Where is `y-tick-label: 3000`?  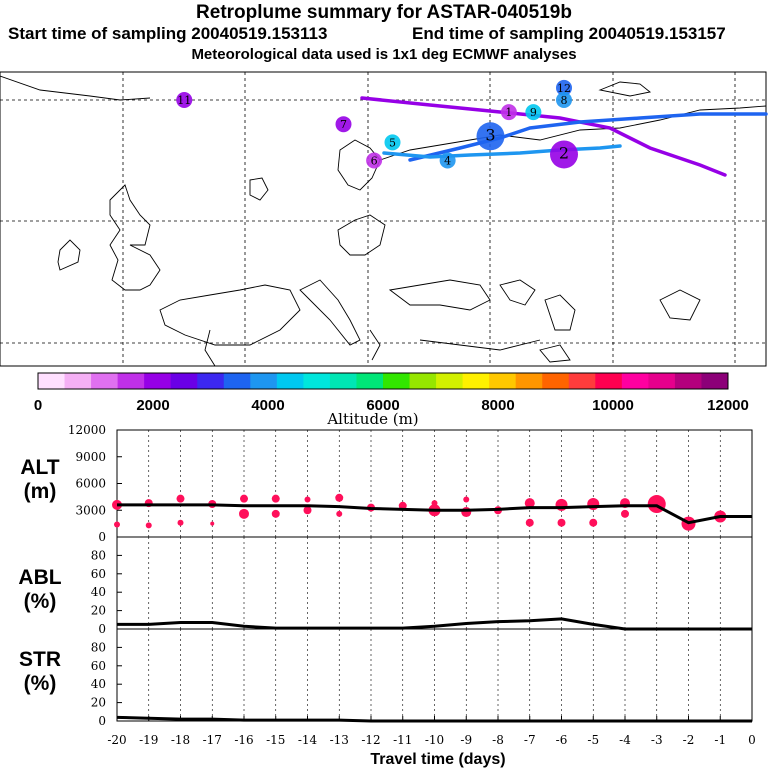
y-tick-label: 3000 is located at coordinates (90, 510).